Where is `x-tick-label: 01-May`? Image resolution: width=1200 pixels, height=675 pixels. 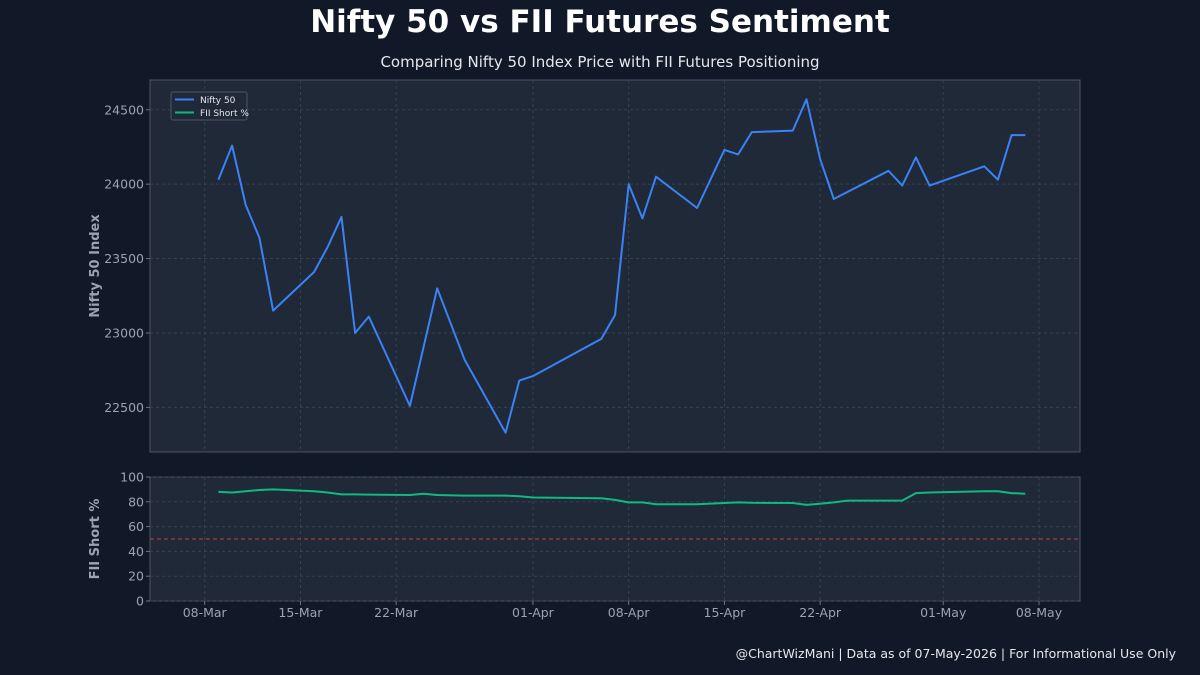 x-tick-label: 01-May is located at coordinates (943, 612).